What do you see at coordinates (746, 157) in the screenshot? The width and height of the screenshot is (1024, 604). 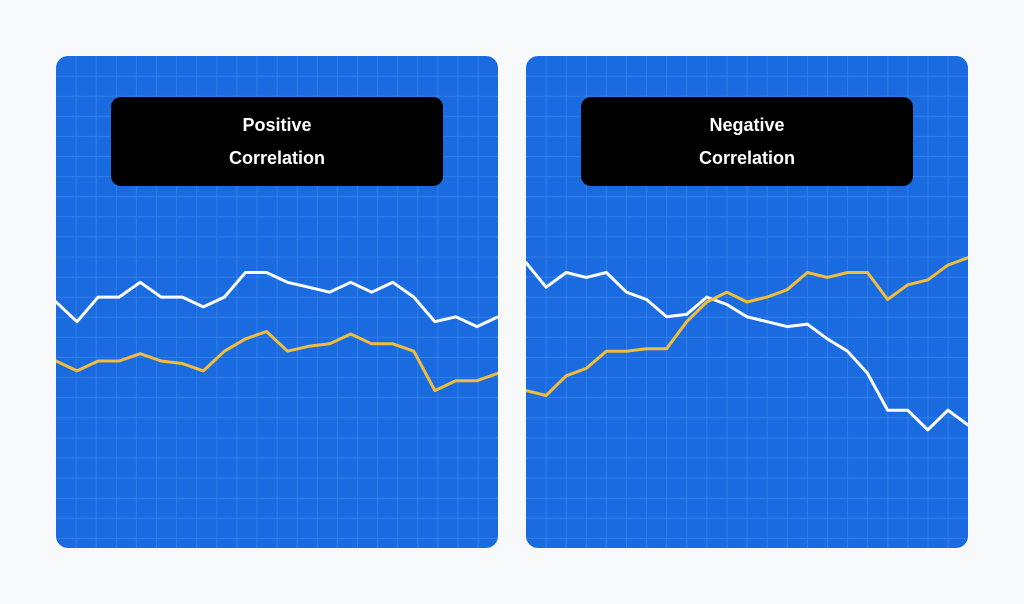 I see `negative-title-line2: Correlation` at bounding box center [746, 157].